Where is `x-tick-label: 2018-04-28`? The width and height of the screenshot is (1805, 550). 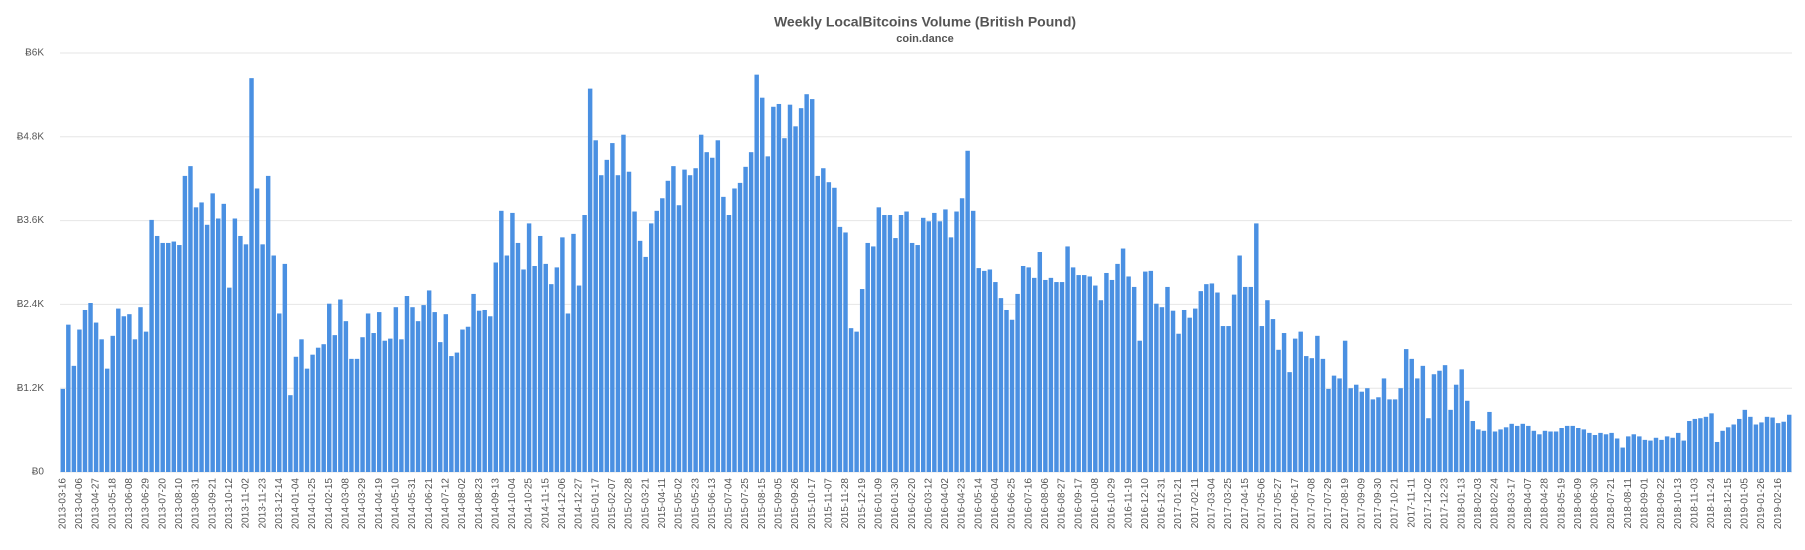
x-tick-label: 2018-04-28 is located at coordinates (1545, 504).